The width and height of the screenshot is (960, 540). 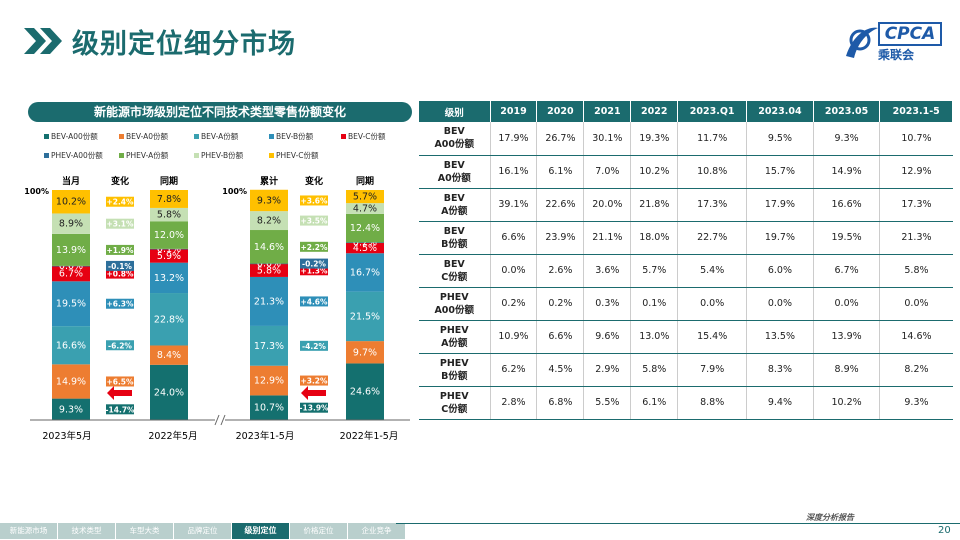 What do you see at coordinates (144, 531) in the screenshot?
I see `nav-item: 车型大类` at bounding box center [144, 531].